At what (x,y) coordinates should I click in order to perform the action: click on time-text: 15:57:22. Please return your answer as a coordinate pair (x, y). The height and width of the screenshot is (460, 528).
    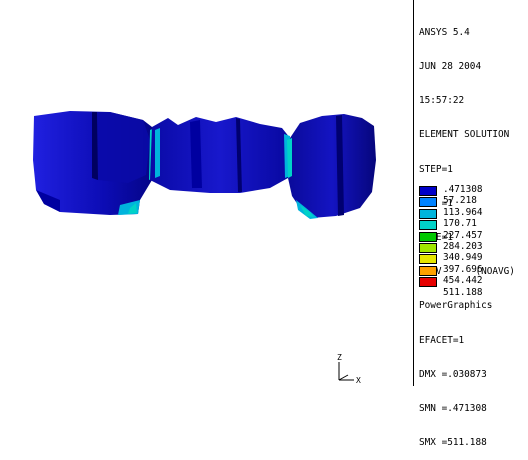
    Looking at the image, I should click on (442, 101).